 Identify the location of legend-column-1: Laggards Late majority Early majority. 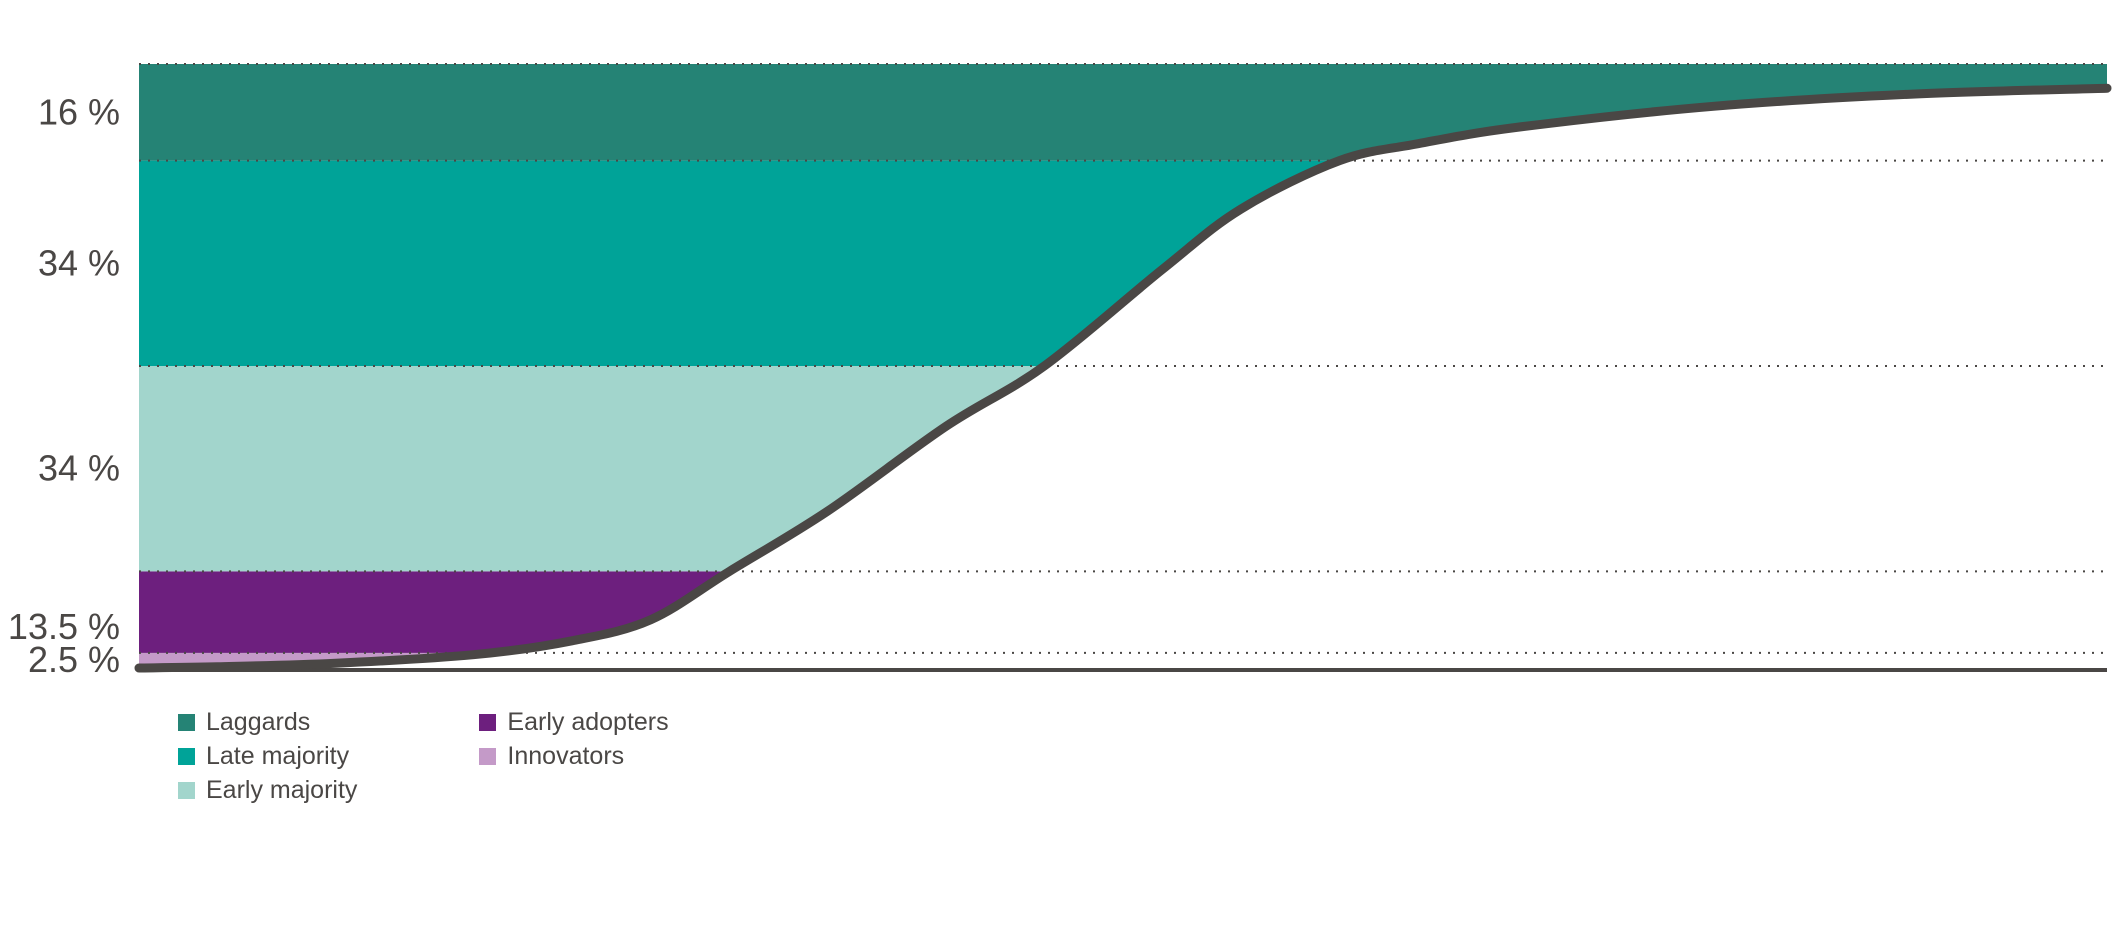
(268, 755).